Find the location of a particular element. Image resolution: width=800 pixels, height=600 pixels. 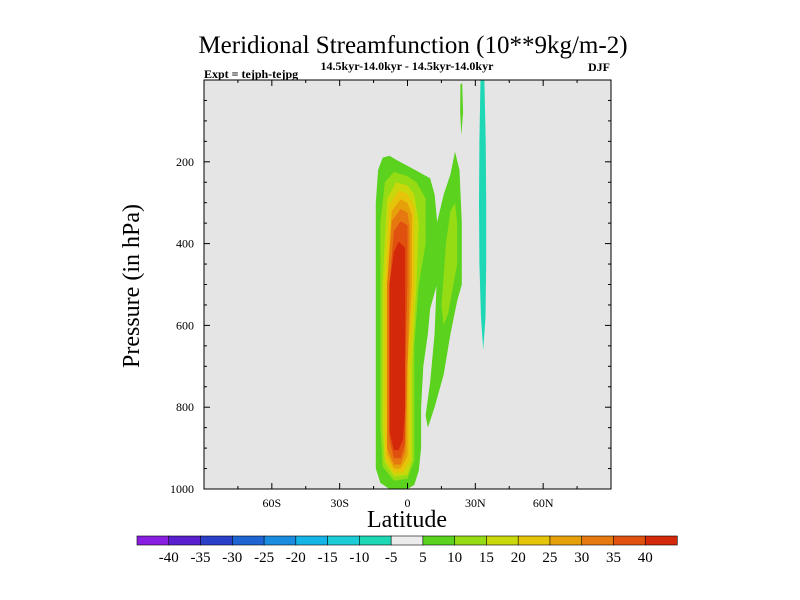

colorbar-label: 25 is located at coordinates (549, 558).